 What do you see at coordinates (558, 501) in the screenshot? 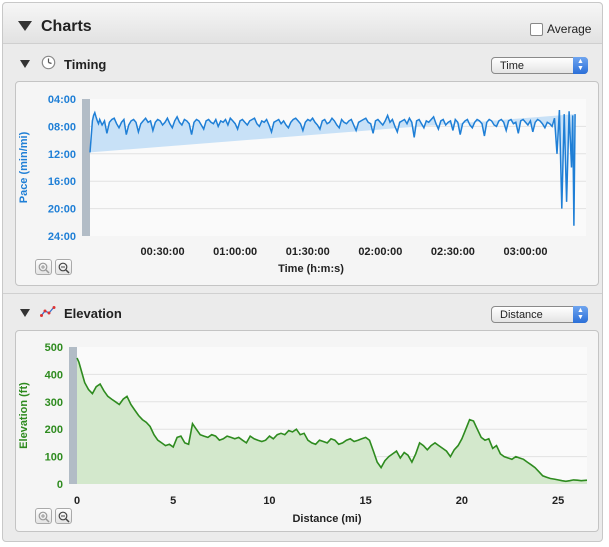
I see `x-tick-label: 25` at bounding box center [558, 501].